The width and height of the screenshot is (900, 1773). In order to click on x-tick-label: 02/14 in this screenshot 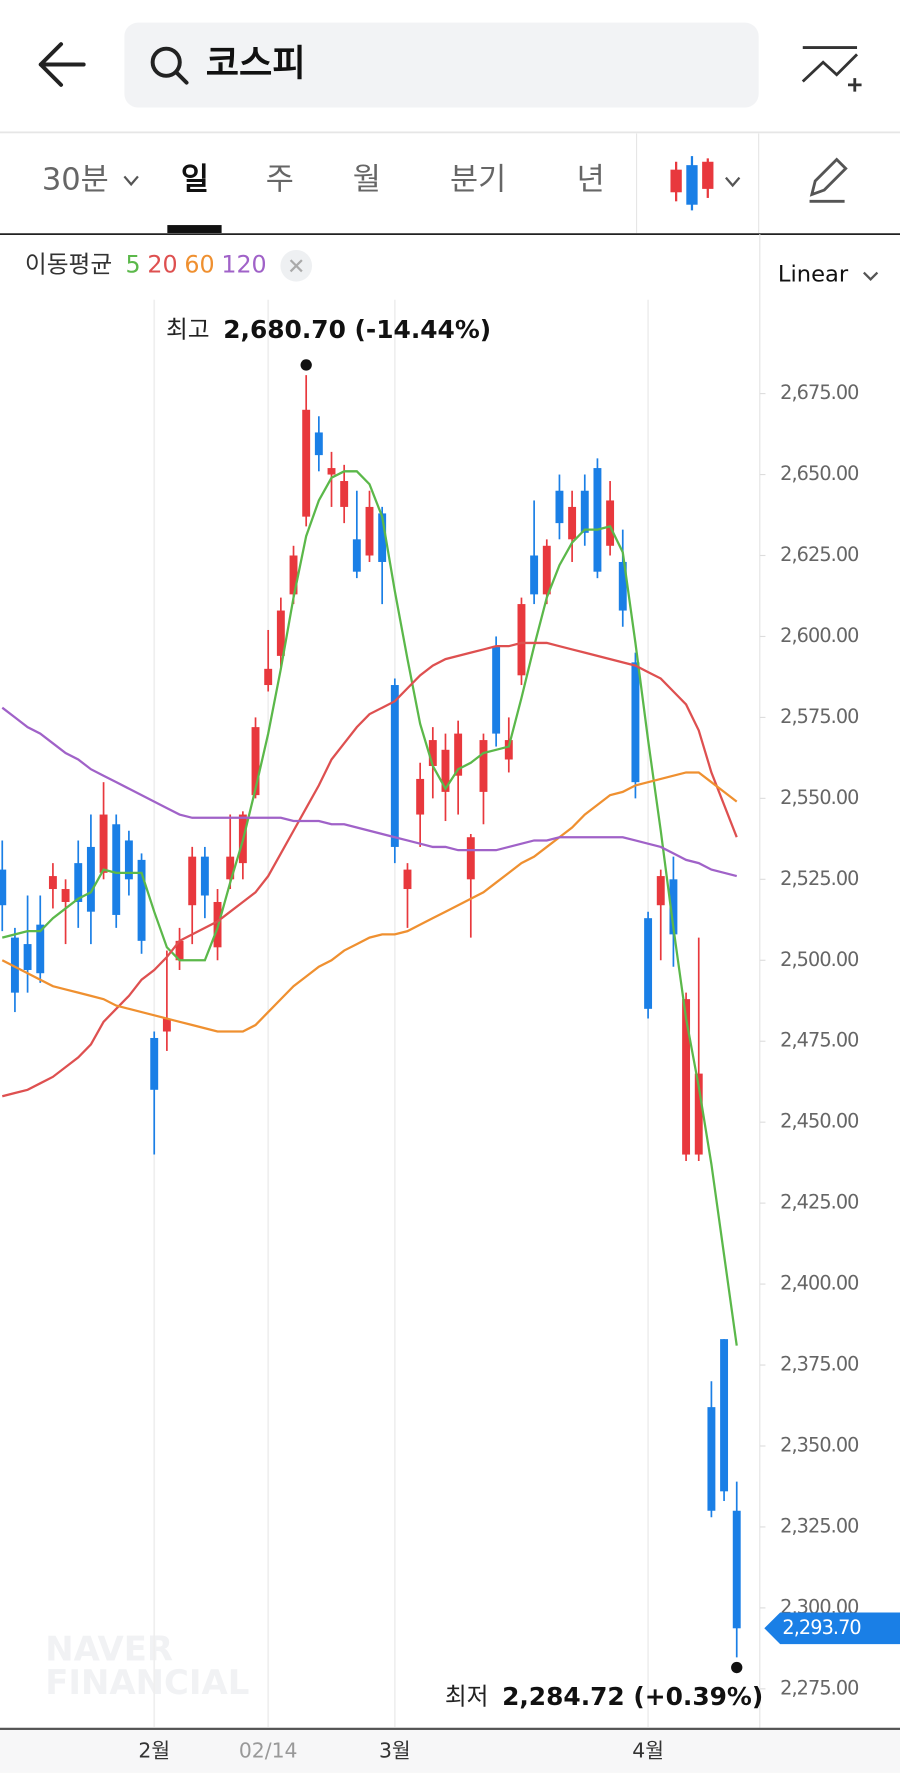, I will do `click(268, 1750)`.